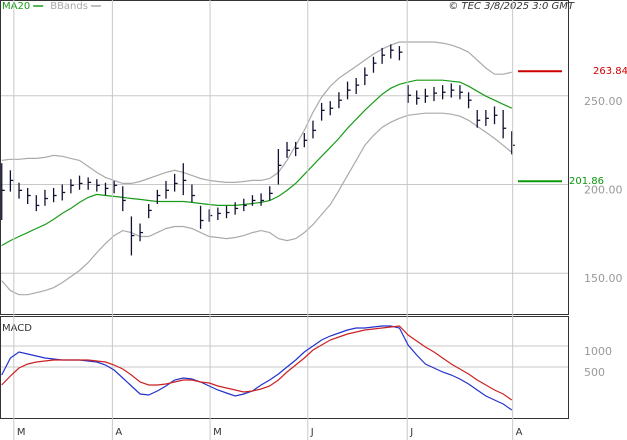 This screenshot has height=440, width=627. I want to click on copyright: © TEC 3/8/2025 3:0 GMT, so click(511, 6).